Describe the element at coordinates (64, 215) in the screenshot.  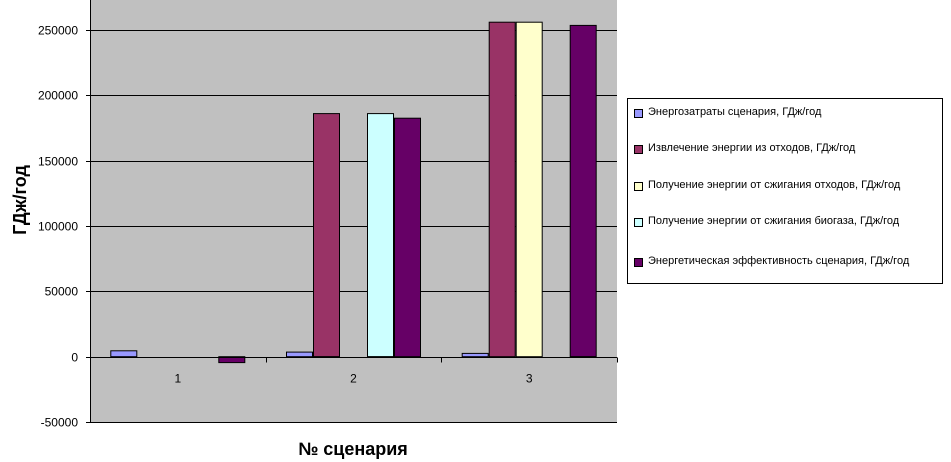
I see `y-axis-ticks: -50000 0 50000 100000 150000 200000 250000` at that location.